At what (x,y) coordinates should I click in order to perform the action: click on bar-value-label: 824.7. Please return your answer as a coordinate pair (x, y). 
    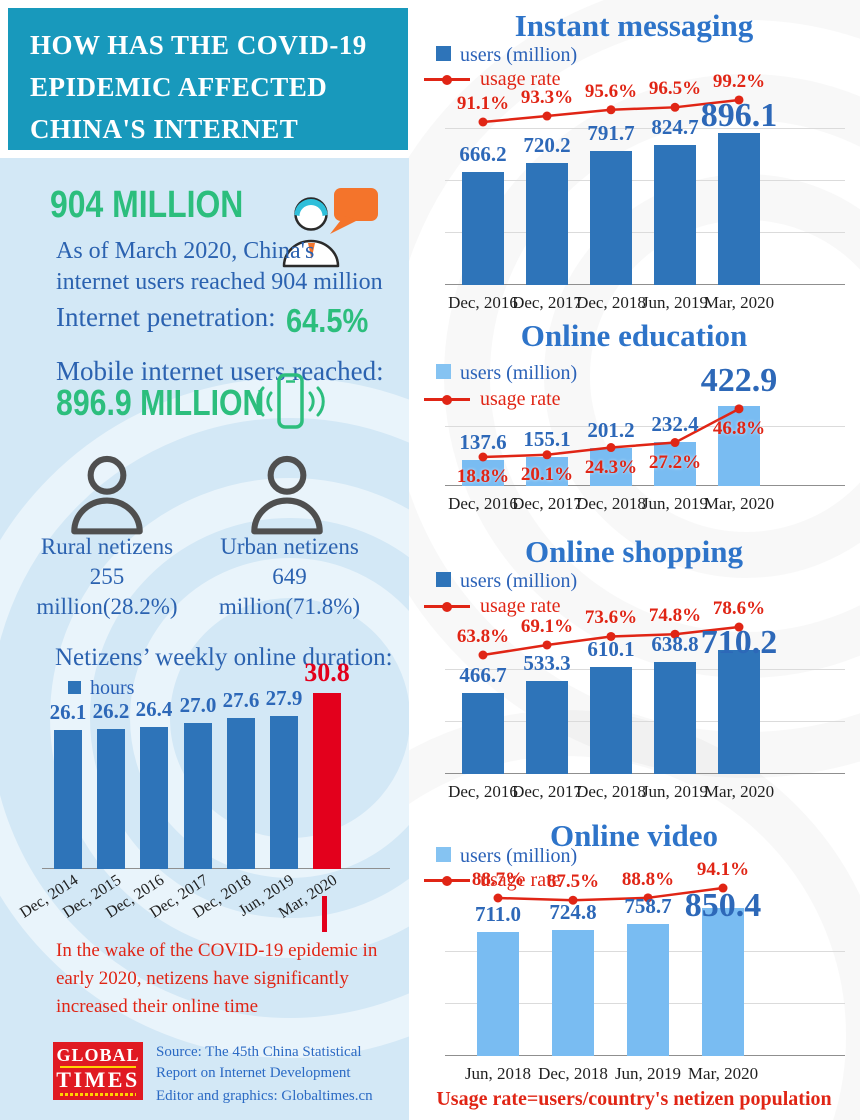
    Looking at the image, I should click on (675, 127).